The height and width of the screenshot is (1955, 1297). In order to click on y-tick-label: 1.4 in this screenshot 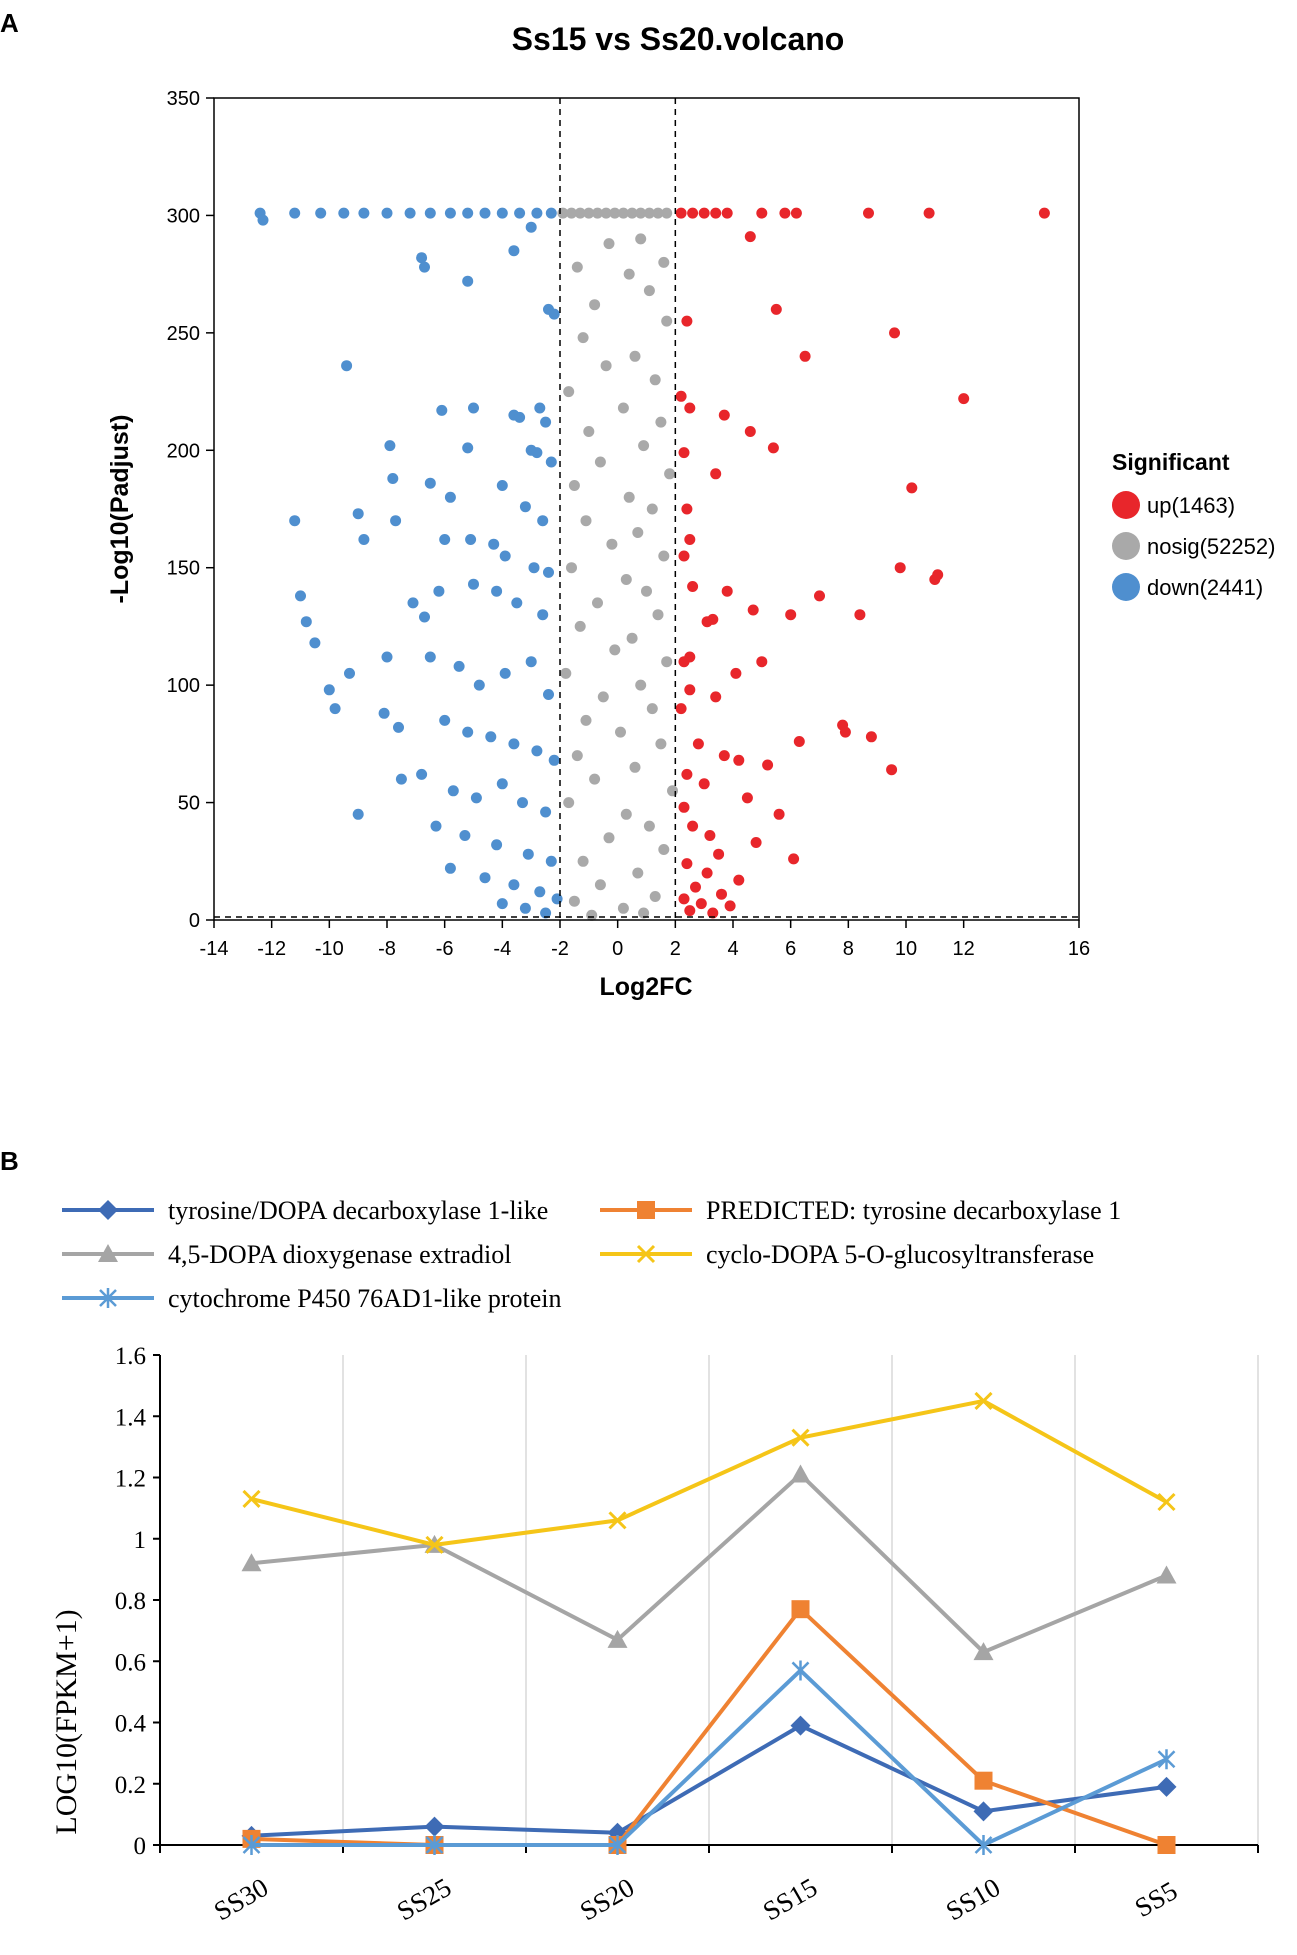, I will do `click(131, 1417)`.